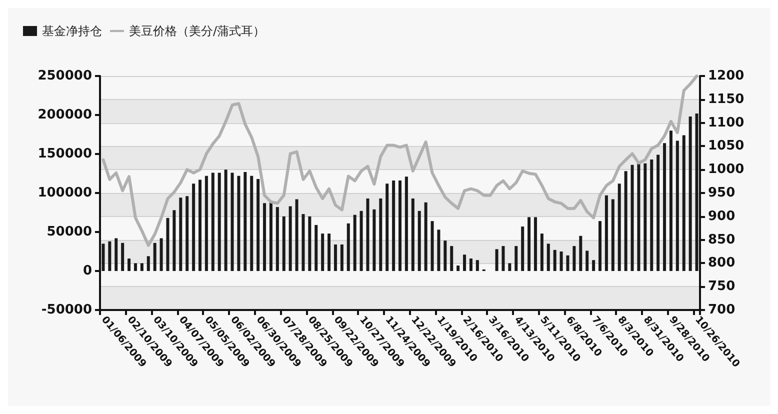  Describe the element at coordinates (726, 170) in the screenshot. I see `y2-tick-label: 1000` at that location.